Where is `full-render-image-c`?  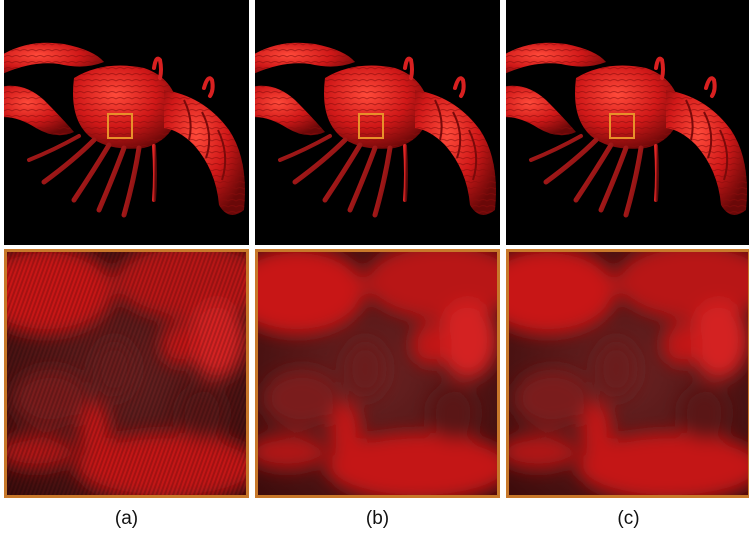 full-render-image-c is located at coordinates (627, 122).